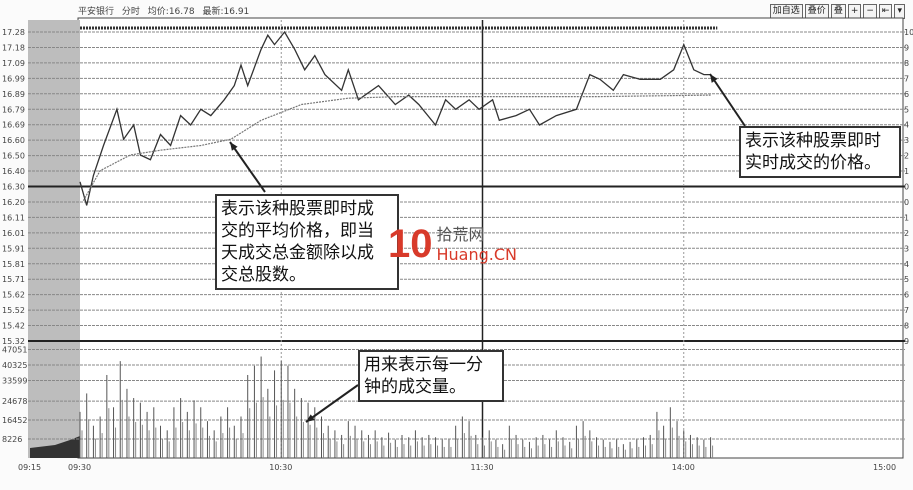 Image resolution: width=913 pixels, height=490 pixels. I want to click on avg-note-arrow, so click(247, 167).